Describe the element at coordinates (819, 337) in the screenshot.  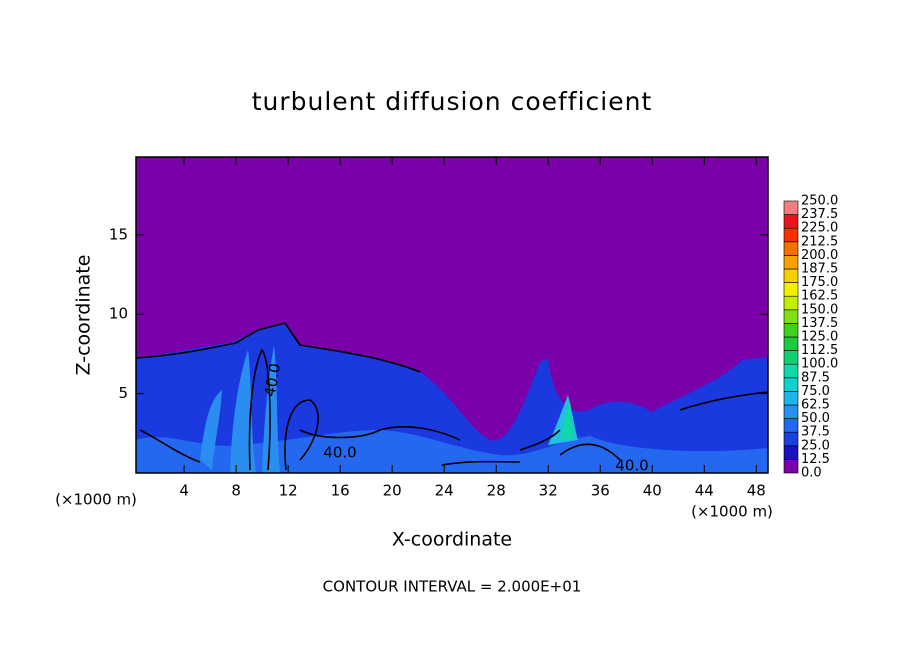
I see `colorbar-label: 125.0` at that location.